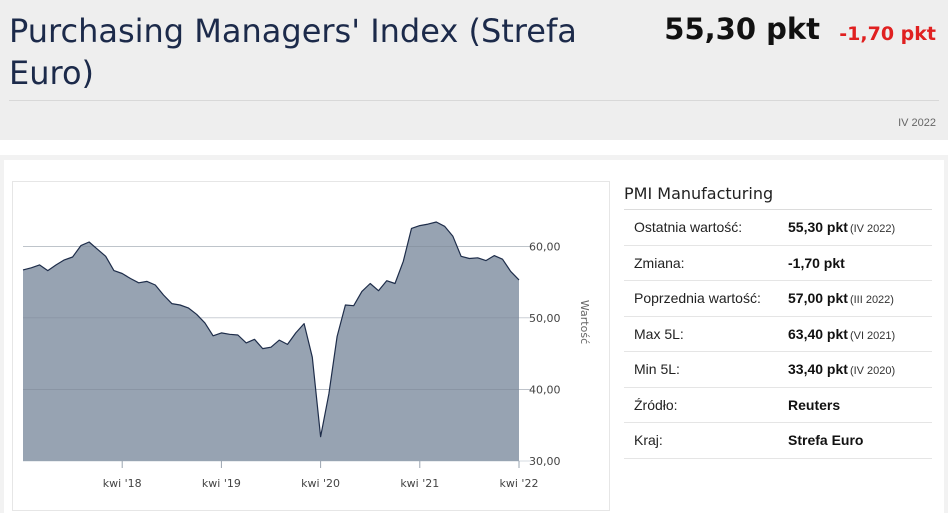 The height and width of the screenshot is (513, 948). Describe the element at coordinates (778, 263) in the screenshot. I see `info-row: Zmiana: -1,70 pkt` at that location.